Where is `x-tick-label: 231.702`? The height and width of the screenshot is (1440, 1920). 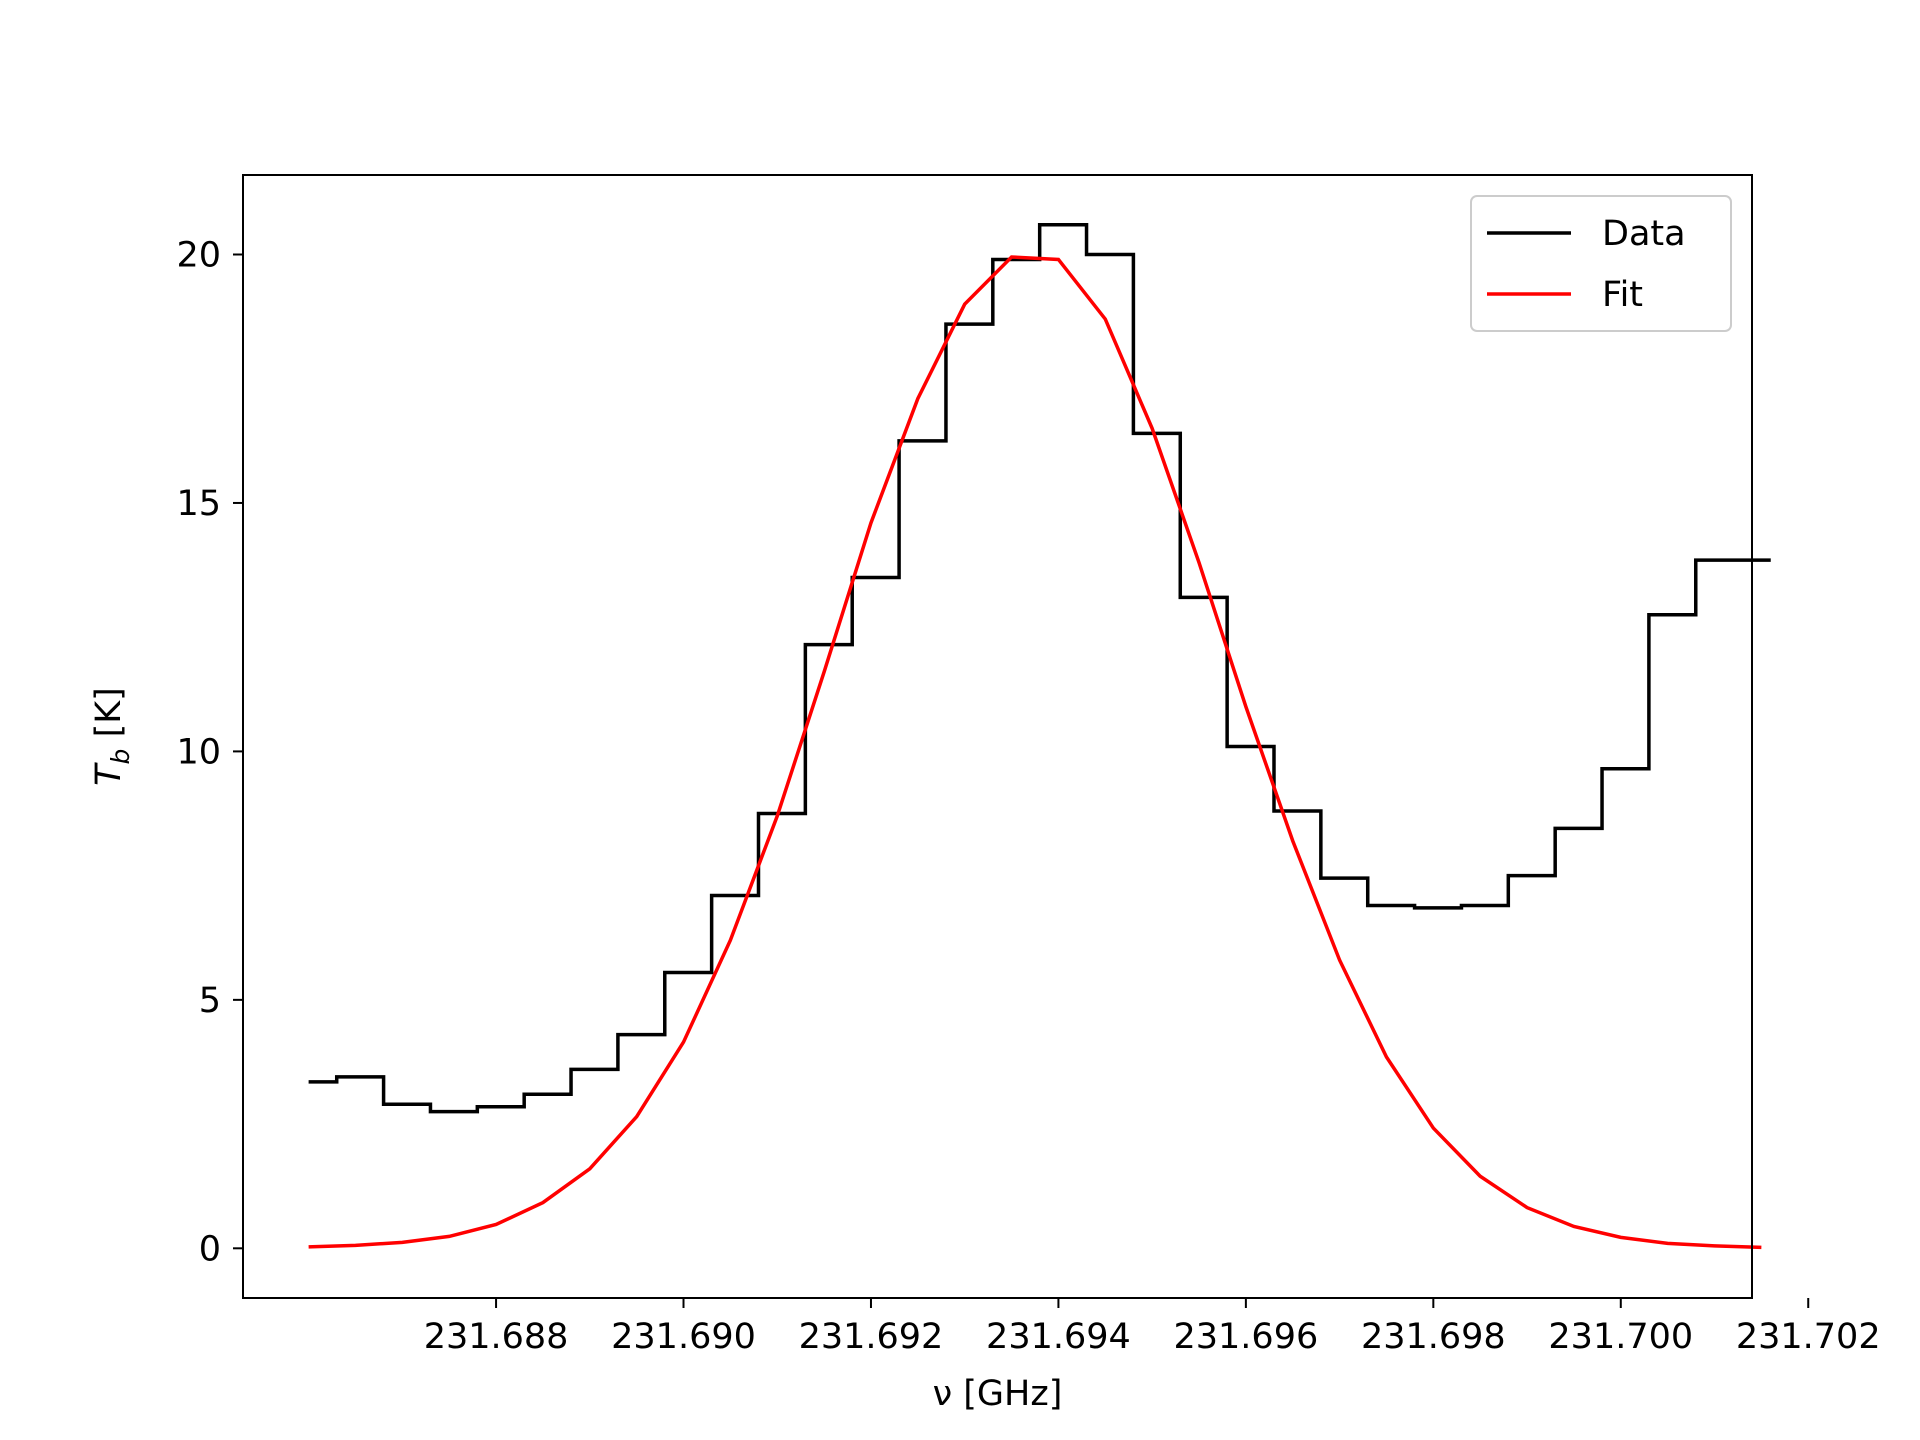
x-tick-label: 231.702 is located at coordinates (1808, 1337).